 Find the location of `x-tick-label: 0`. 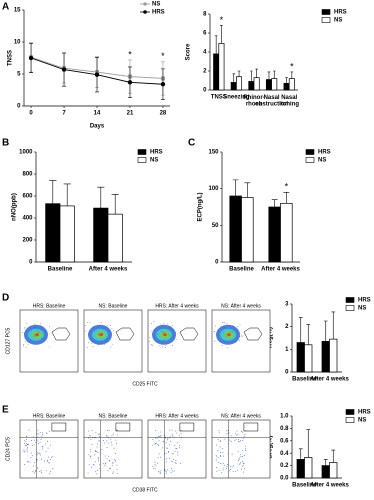

x-tick-label: 0 is located at coordinates (31, 114).